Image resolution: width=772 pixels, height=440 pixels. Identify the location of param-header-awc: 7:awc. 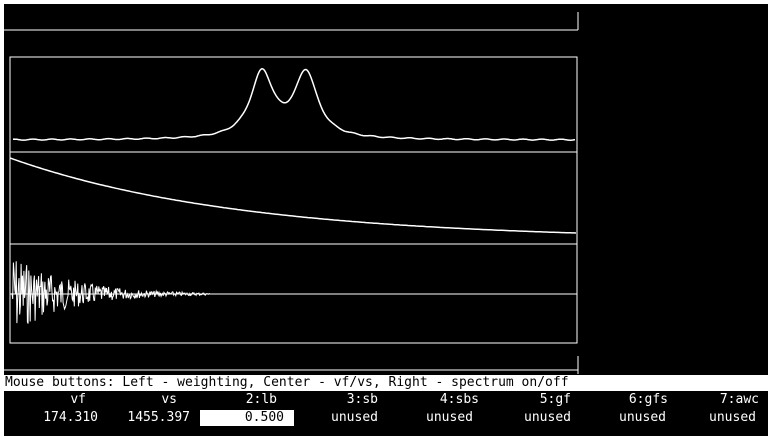
(739, 399).